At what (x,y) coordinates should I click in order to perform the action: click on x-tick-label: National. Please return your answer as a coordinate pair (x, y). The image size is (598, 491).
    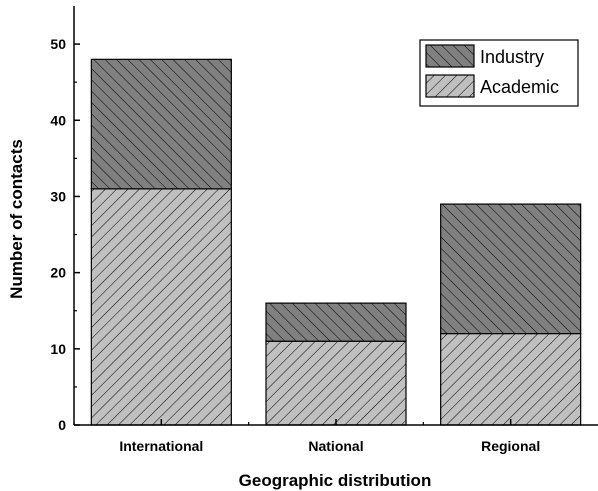
    Looking at the image, I should click on (335, 446).